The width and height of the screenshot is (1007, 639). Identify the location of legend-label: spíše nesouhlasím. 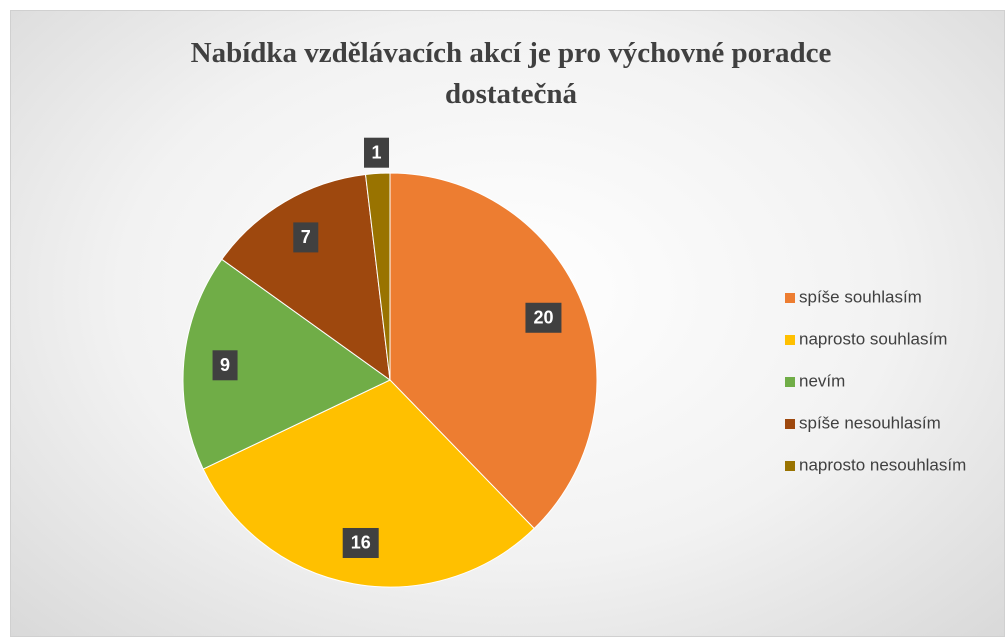
(870, 422).